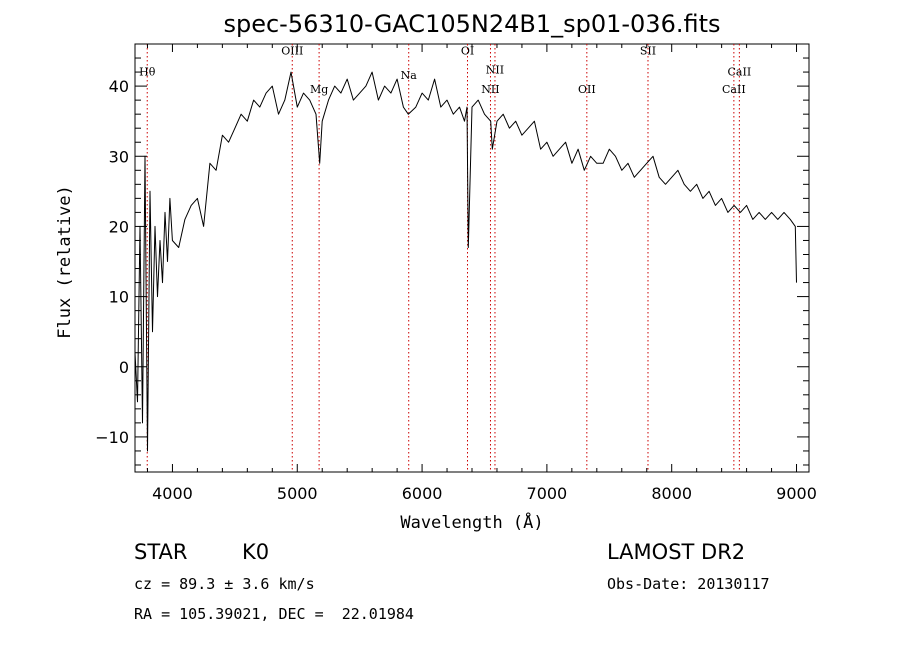 The width and height of the screenshot is (900, 649). I want to click on x-axis-label: Wavelength (Å), so click(471, 522).